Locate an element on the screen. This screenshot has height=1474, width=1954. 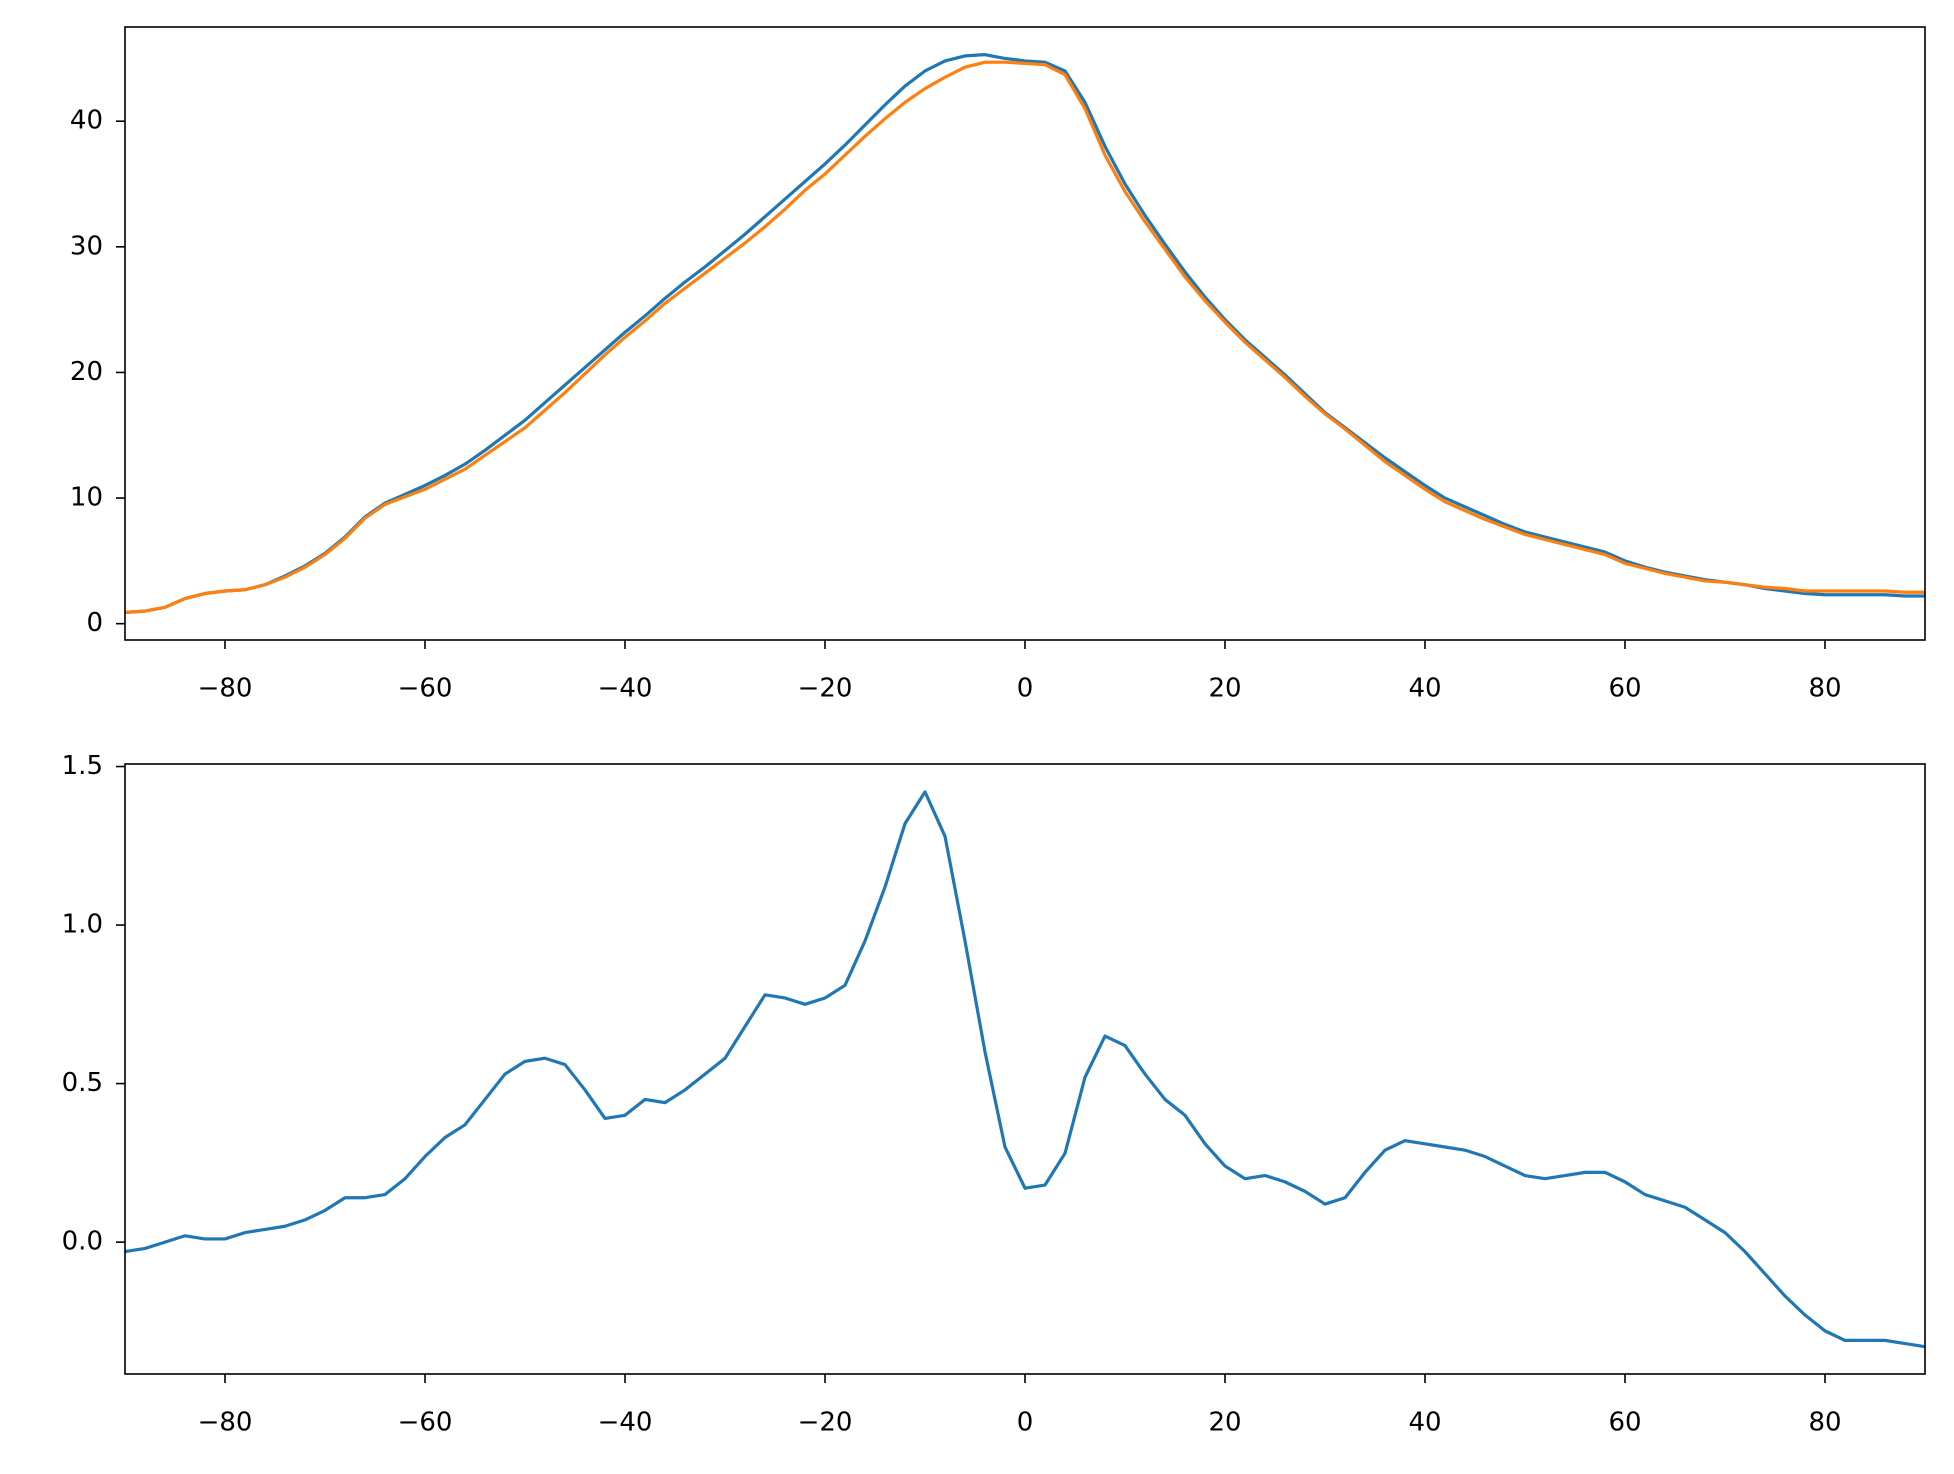
y-tick-label: 0.5 is located at coordinates (82, 1083).